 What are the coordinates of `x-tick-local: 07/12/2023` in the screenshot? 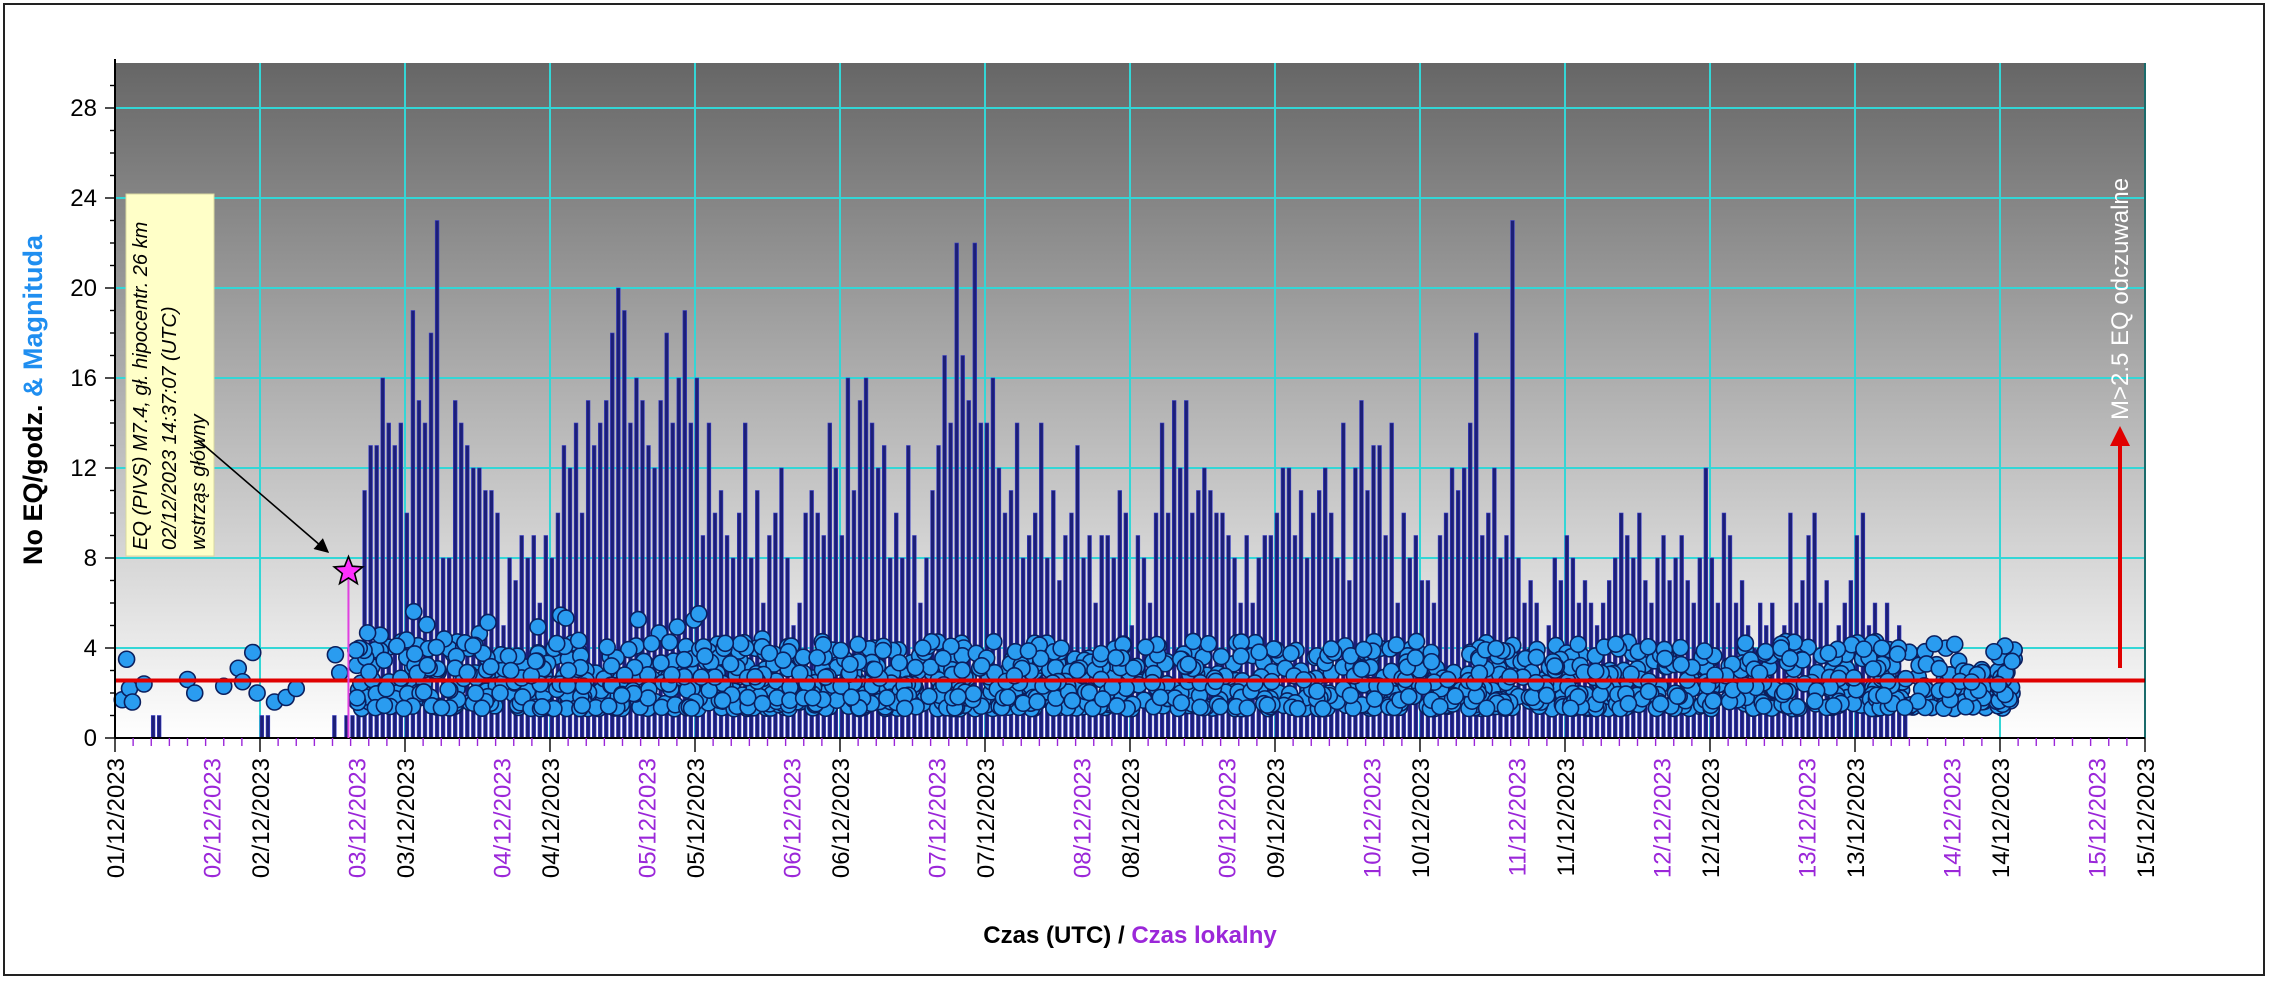 It's located at (938, 818).